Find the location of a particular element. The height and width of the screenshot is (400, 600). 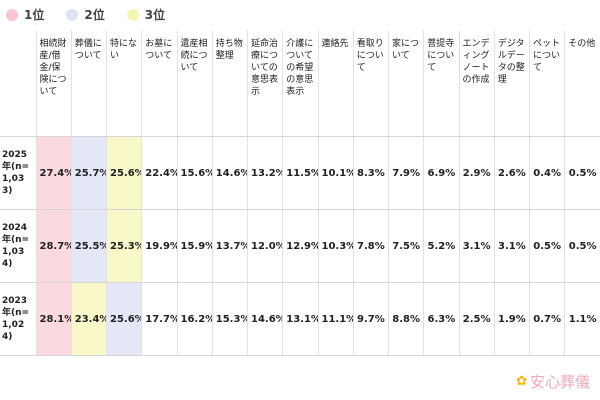

legend-item-rank3: 3位 is located at coordinates (146, 14).